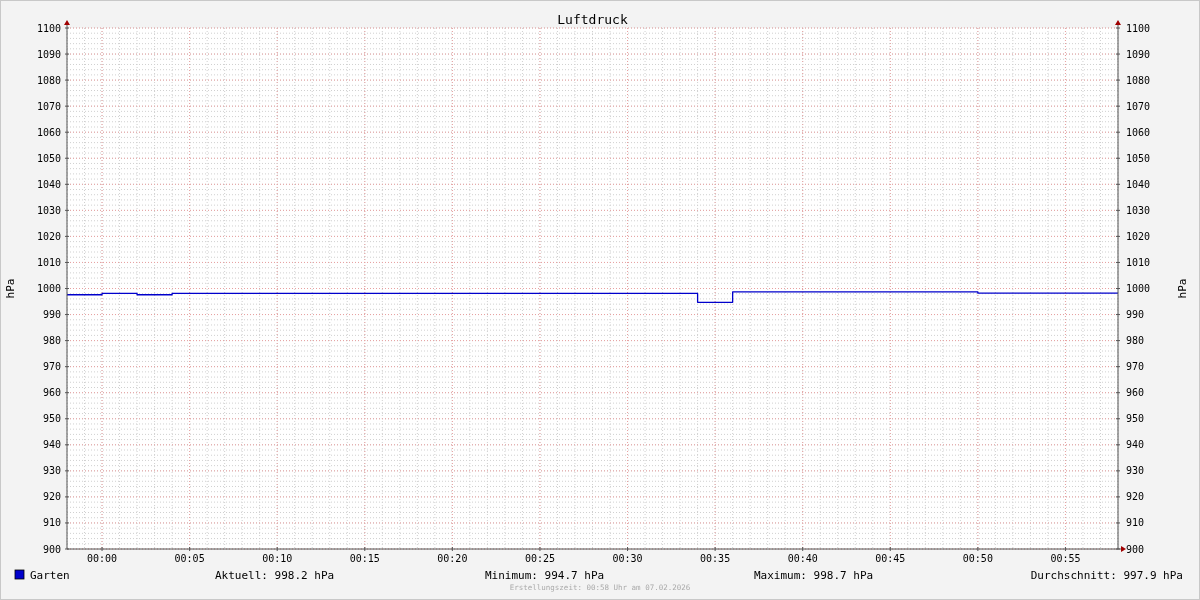  Describe the element at coordinates (48, 80) in the screenshot. I see `y-tick-label: 1080` at that location.